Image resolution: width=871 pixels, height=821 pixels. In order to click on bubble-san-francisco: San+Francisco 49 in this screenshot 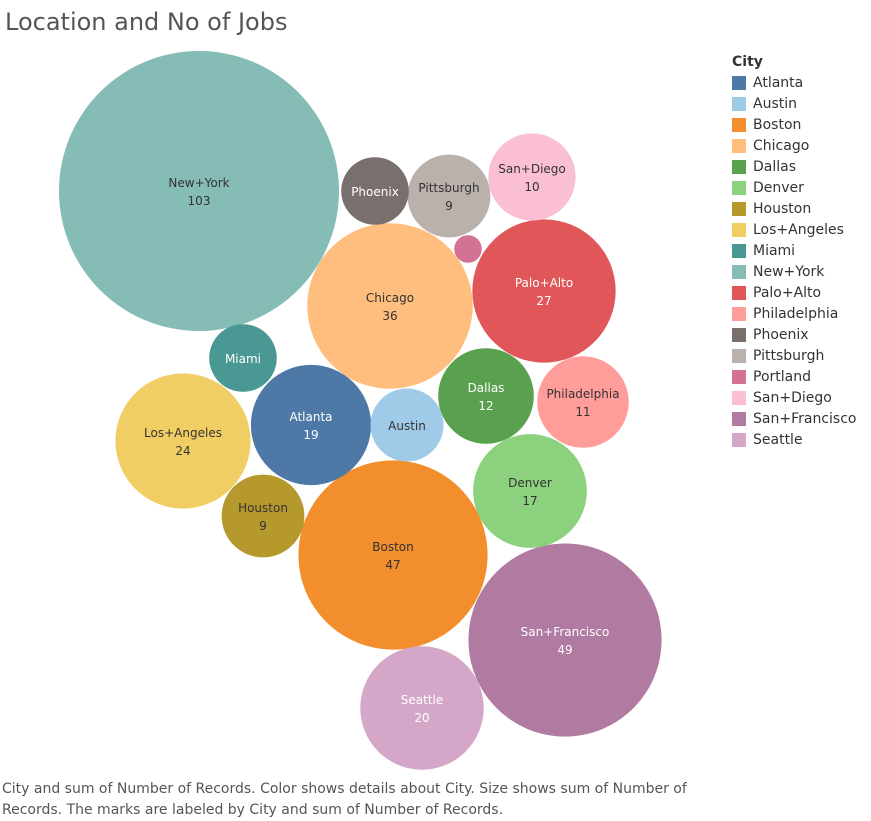, I will do `click(565, 640)`.